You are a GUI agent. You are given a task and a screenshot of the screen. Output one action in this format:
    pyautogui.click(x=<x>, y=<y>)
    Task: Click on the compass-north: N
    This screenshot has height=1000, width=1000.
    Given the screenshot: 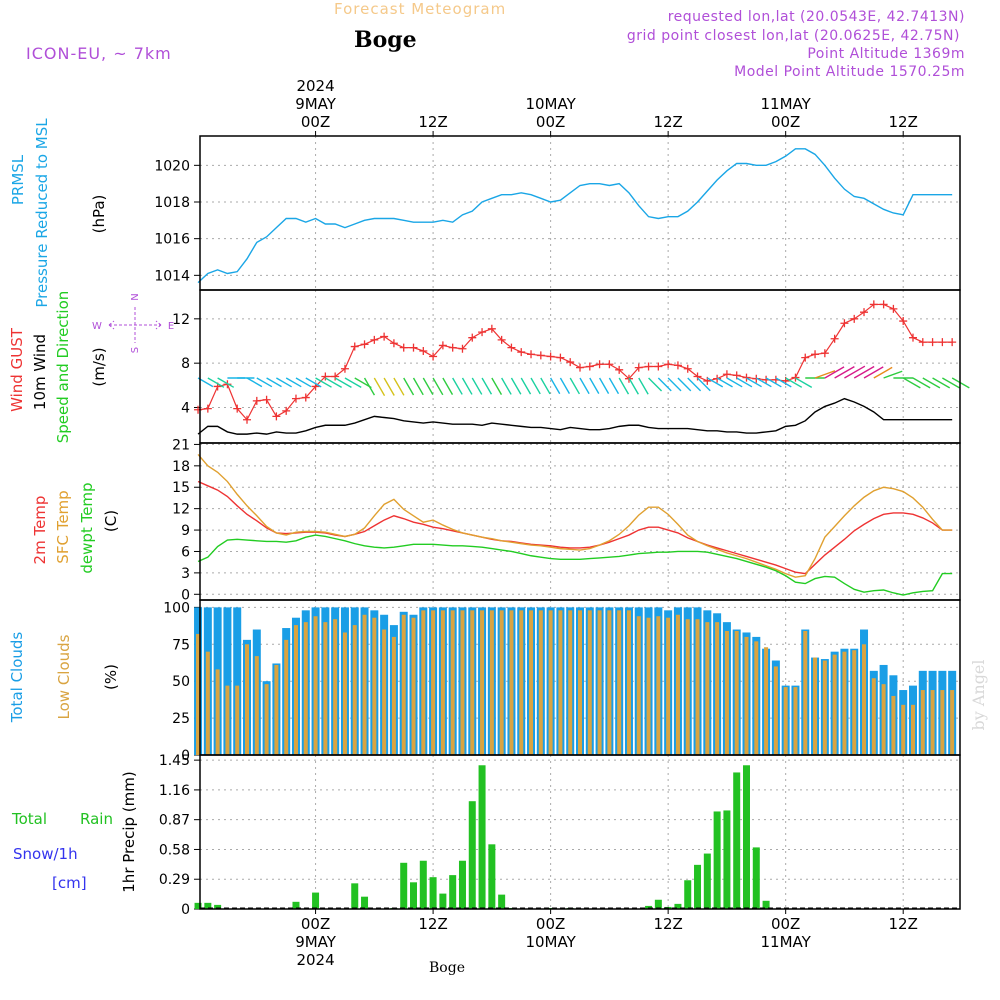 What is the action you would take?
    pyautogui.click(x=135, y=296)
    